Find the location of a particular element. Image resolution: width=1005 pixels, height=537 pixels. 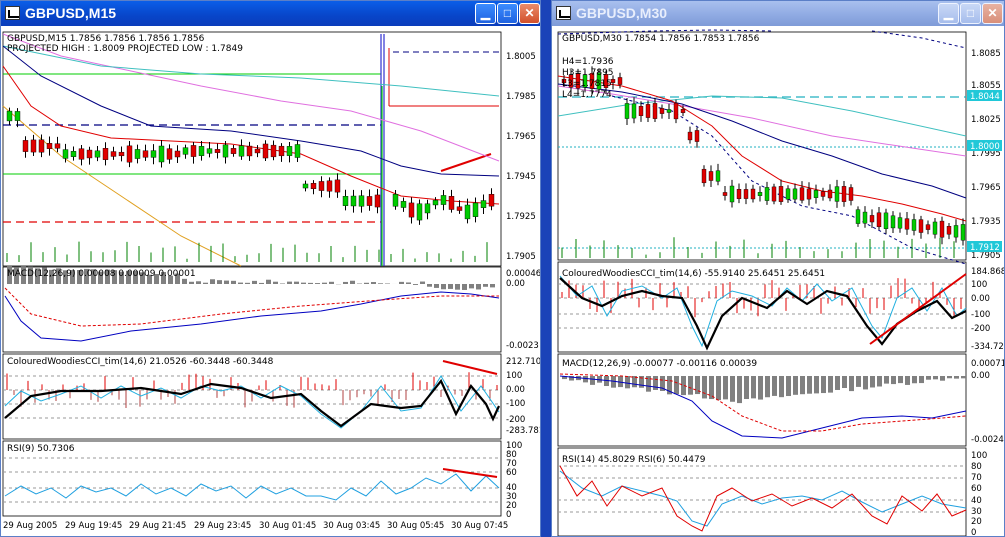

volume-bars is located at coordinates (758, 247).